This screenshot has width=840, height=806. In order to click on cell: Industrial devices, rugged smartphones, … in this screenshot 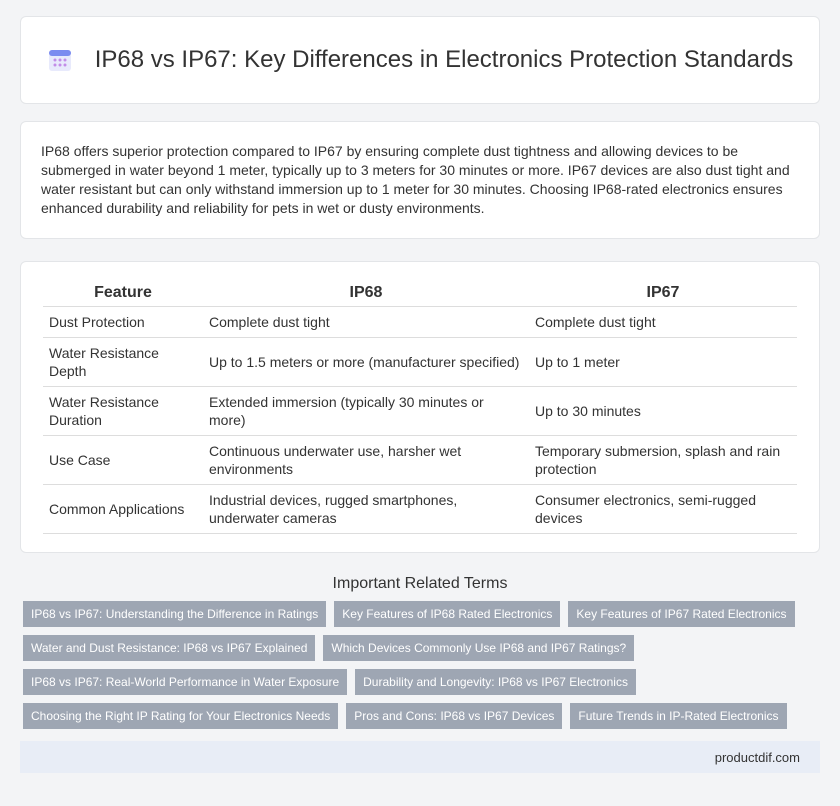, I will do `click(366, 509)`.